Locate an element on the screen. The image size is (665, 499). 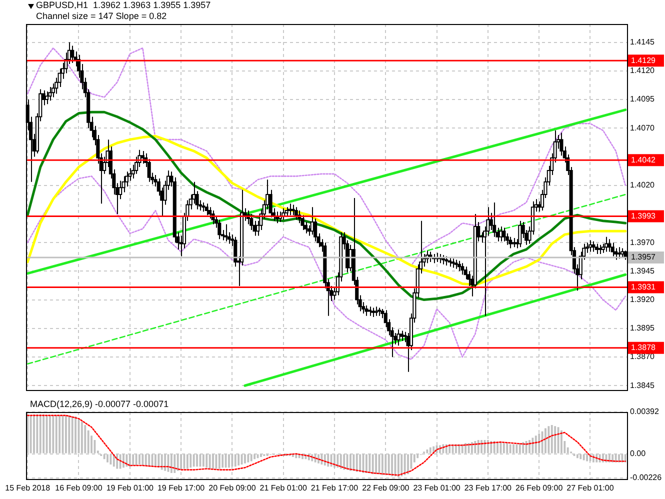
y-tick-label: 1.4070 is located at coordinates (643, 127).